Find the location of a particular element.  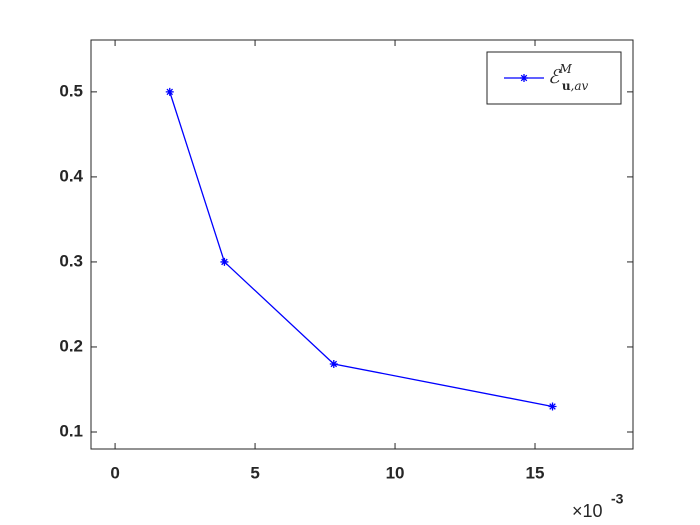

x-tick-label: 5 is located at coordinates (254, 472).